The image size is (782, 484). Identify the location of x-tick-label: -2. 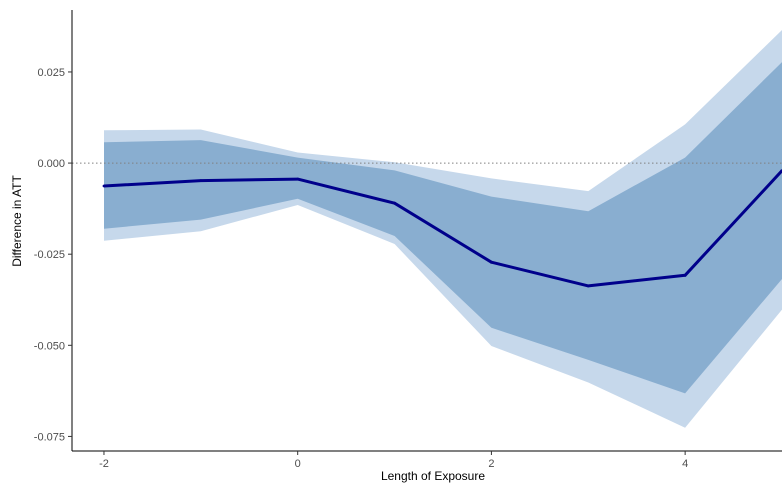
(104, 464).